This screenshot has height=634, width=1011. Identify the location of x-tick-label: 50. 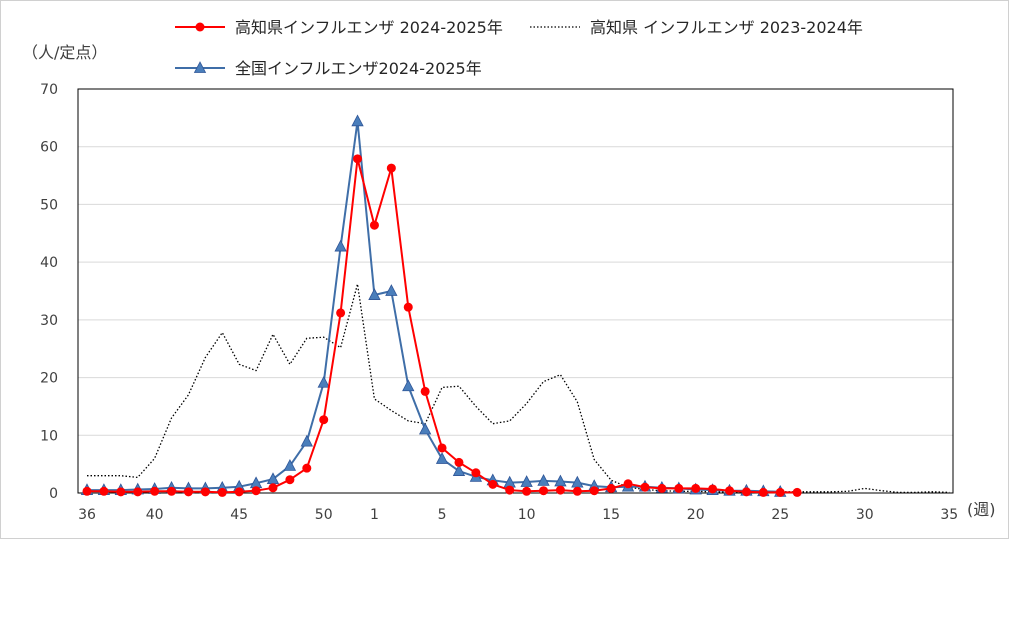
(324, 515).